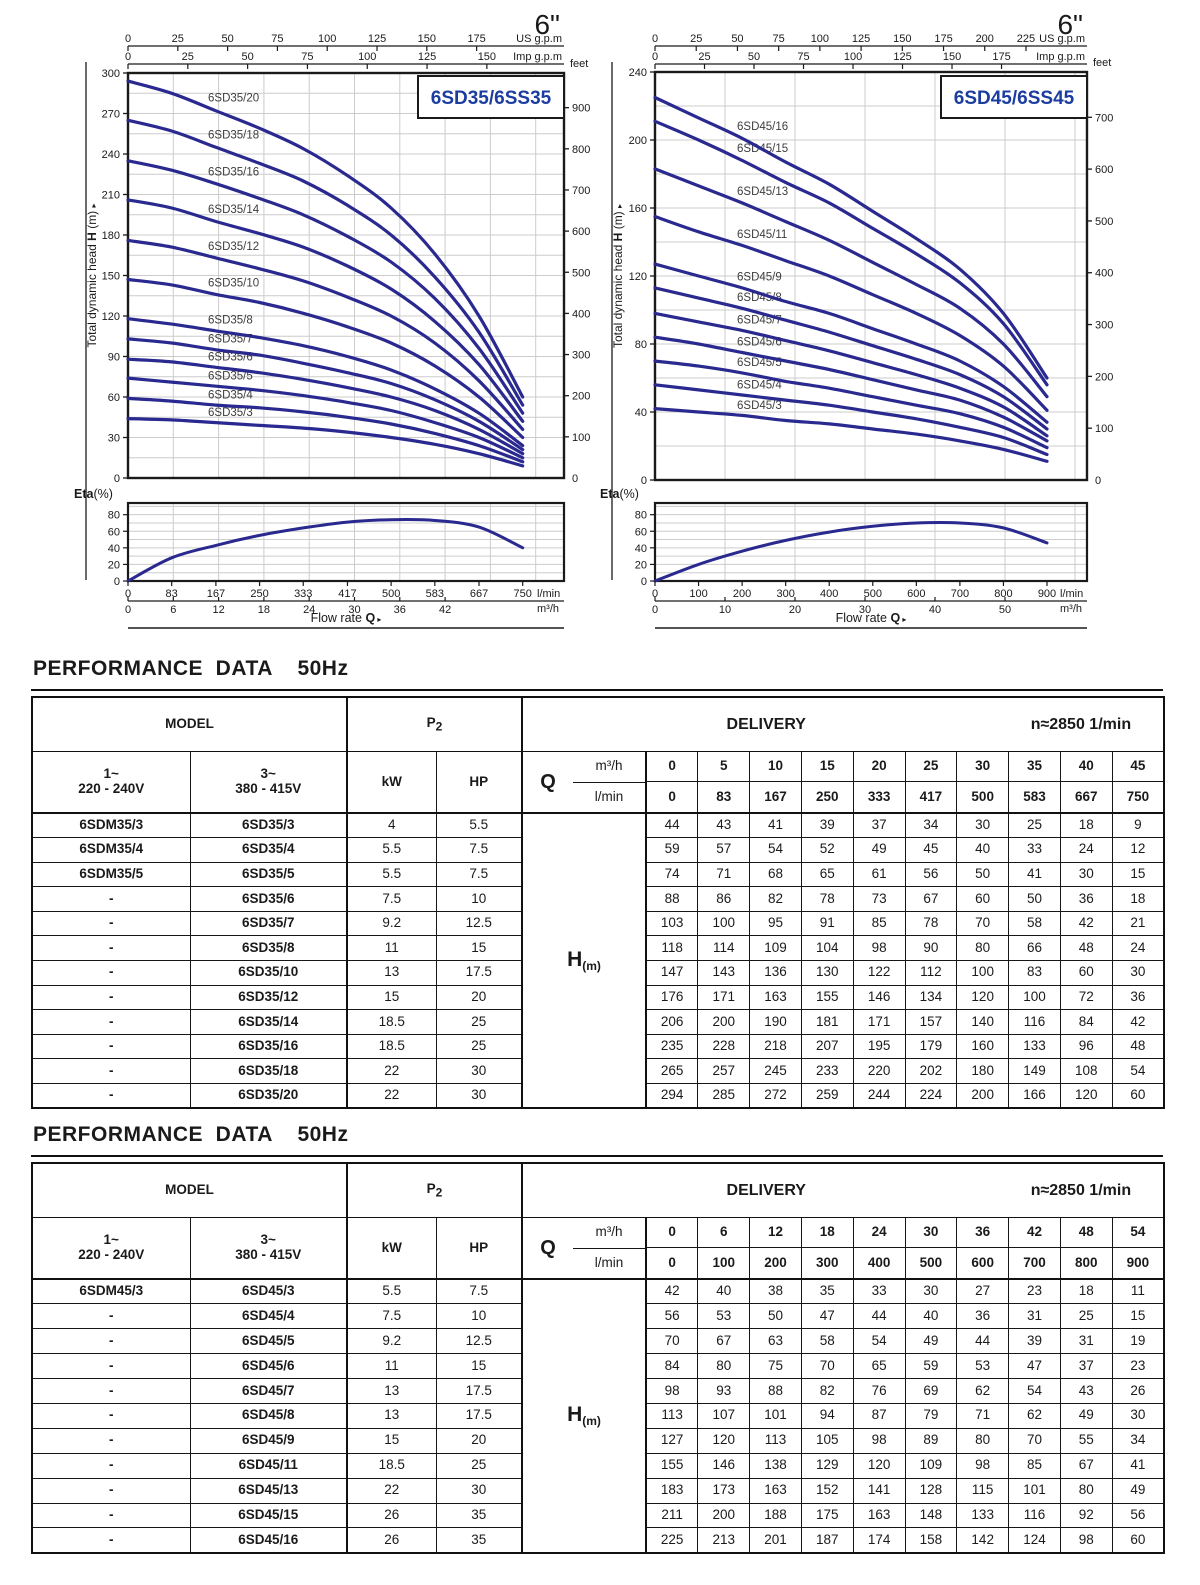 This screenshot has height=1585, width=1200. What do you see at coordinates (391, 923) in the screenshot?
I see `kw-cell: 9.2` at bounding box center [391, 923].